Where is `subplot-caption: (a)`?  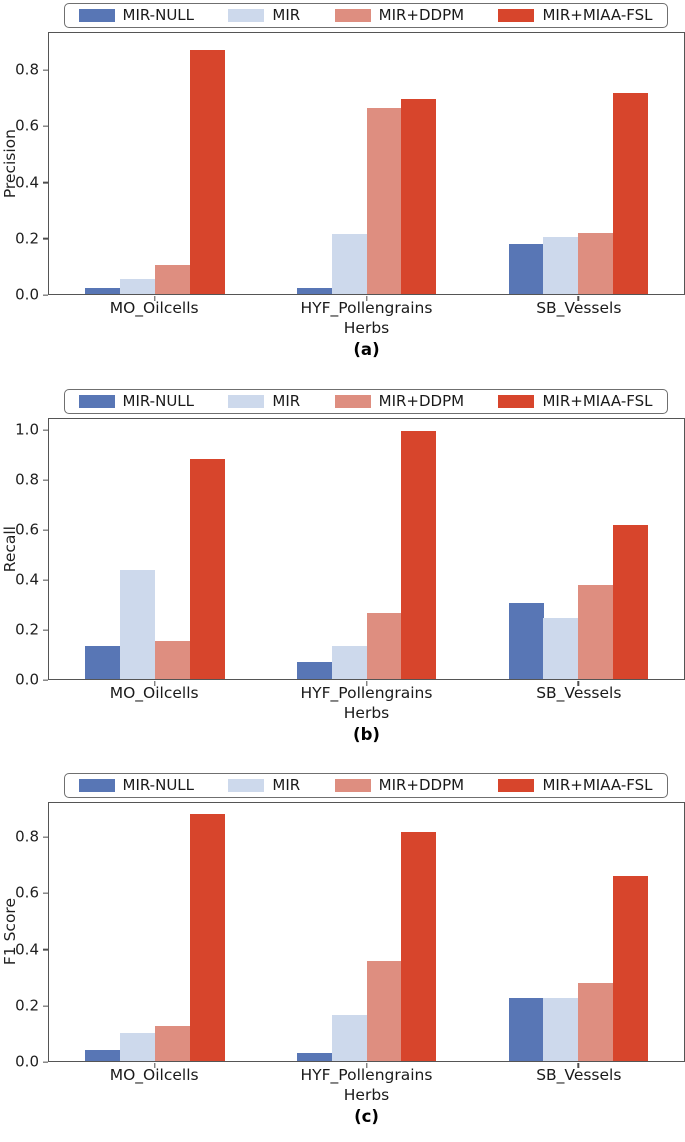 subplot-caption: (a) is located at coordinates (366, 349).